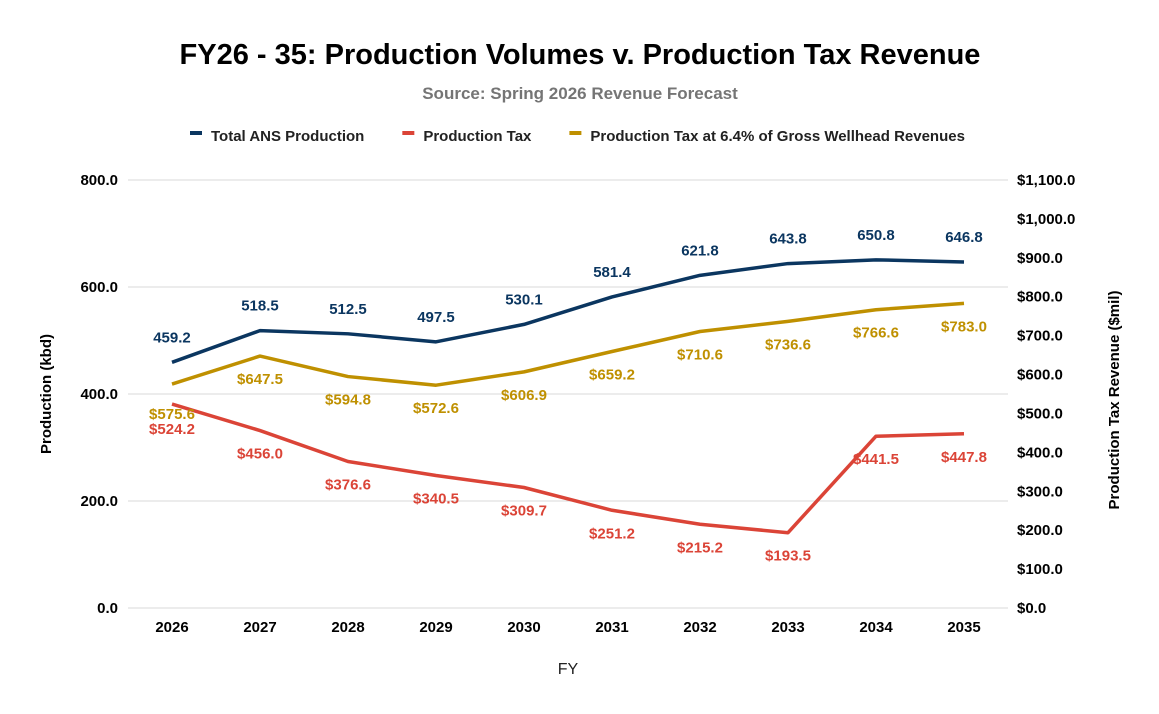 The height and width of the screenshot is (714, 1159). What do you see at coordinates (348, 484) in the screenshot?
I see `data-label: $376.6` at bounding box center [348, 484].